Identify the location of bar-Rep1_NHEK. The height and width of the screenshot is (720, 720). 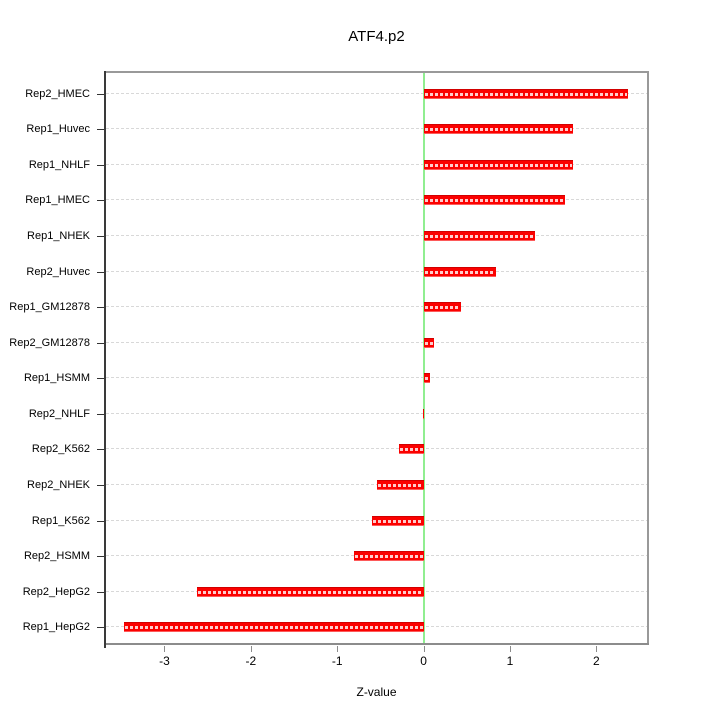
(479, 236).